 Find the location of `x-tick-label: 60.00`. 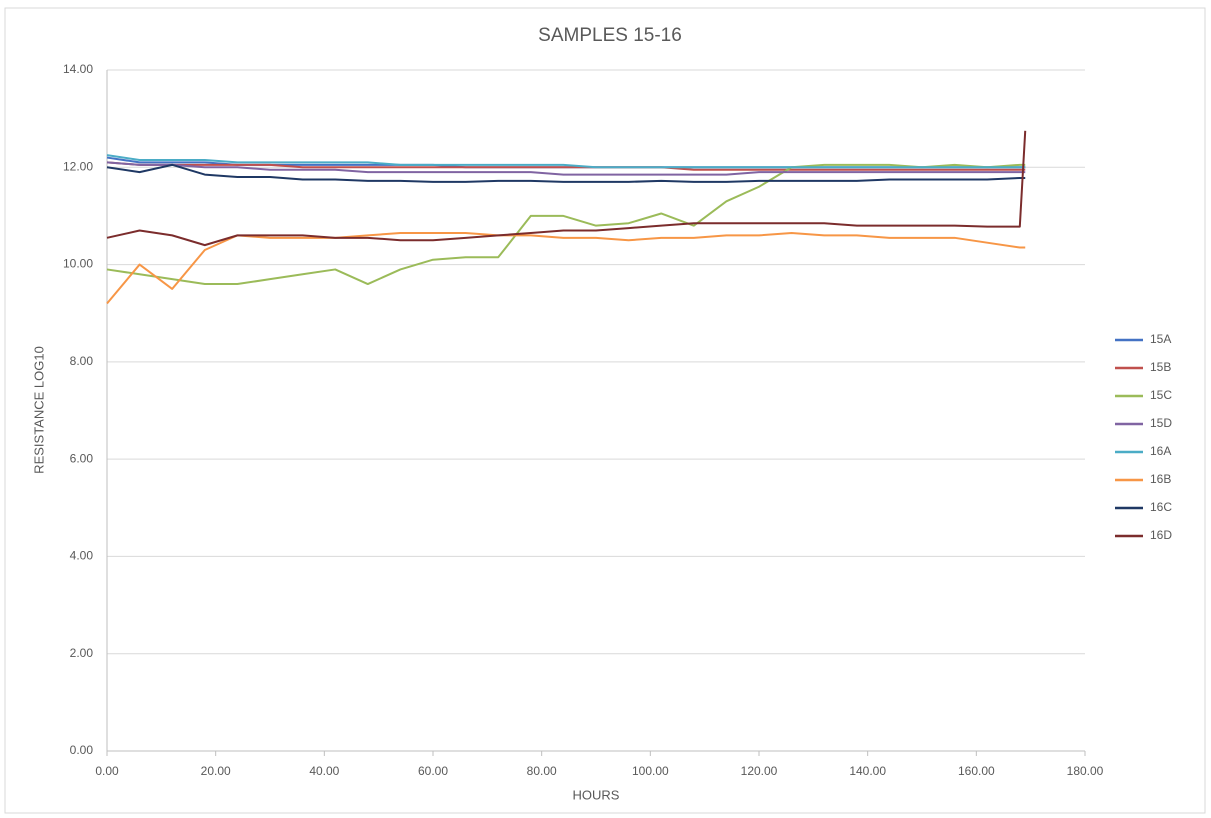

x-tick-label: 60.00 is located at coordinates (433, 771).